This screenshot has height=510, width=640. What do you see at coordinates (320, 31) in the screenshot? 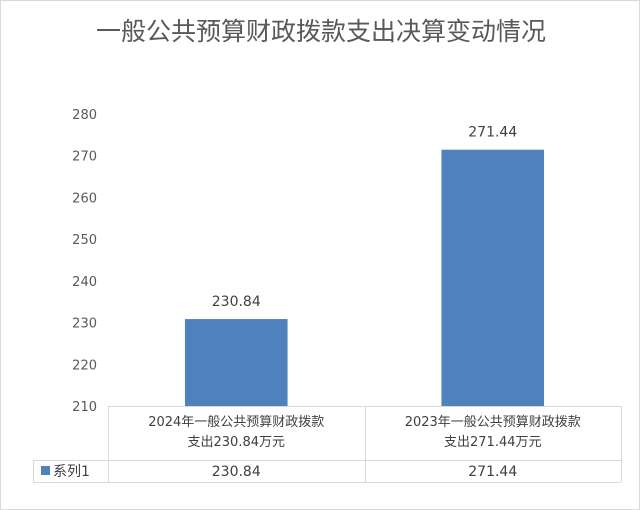
I see `chart-title: 一般公共预算财政拨款支出决算变动情况` at bounding box center [320, 31].